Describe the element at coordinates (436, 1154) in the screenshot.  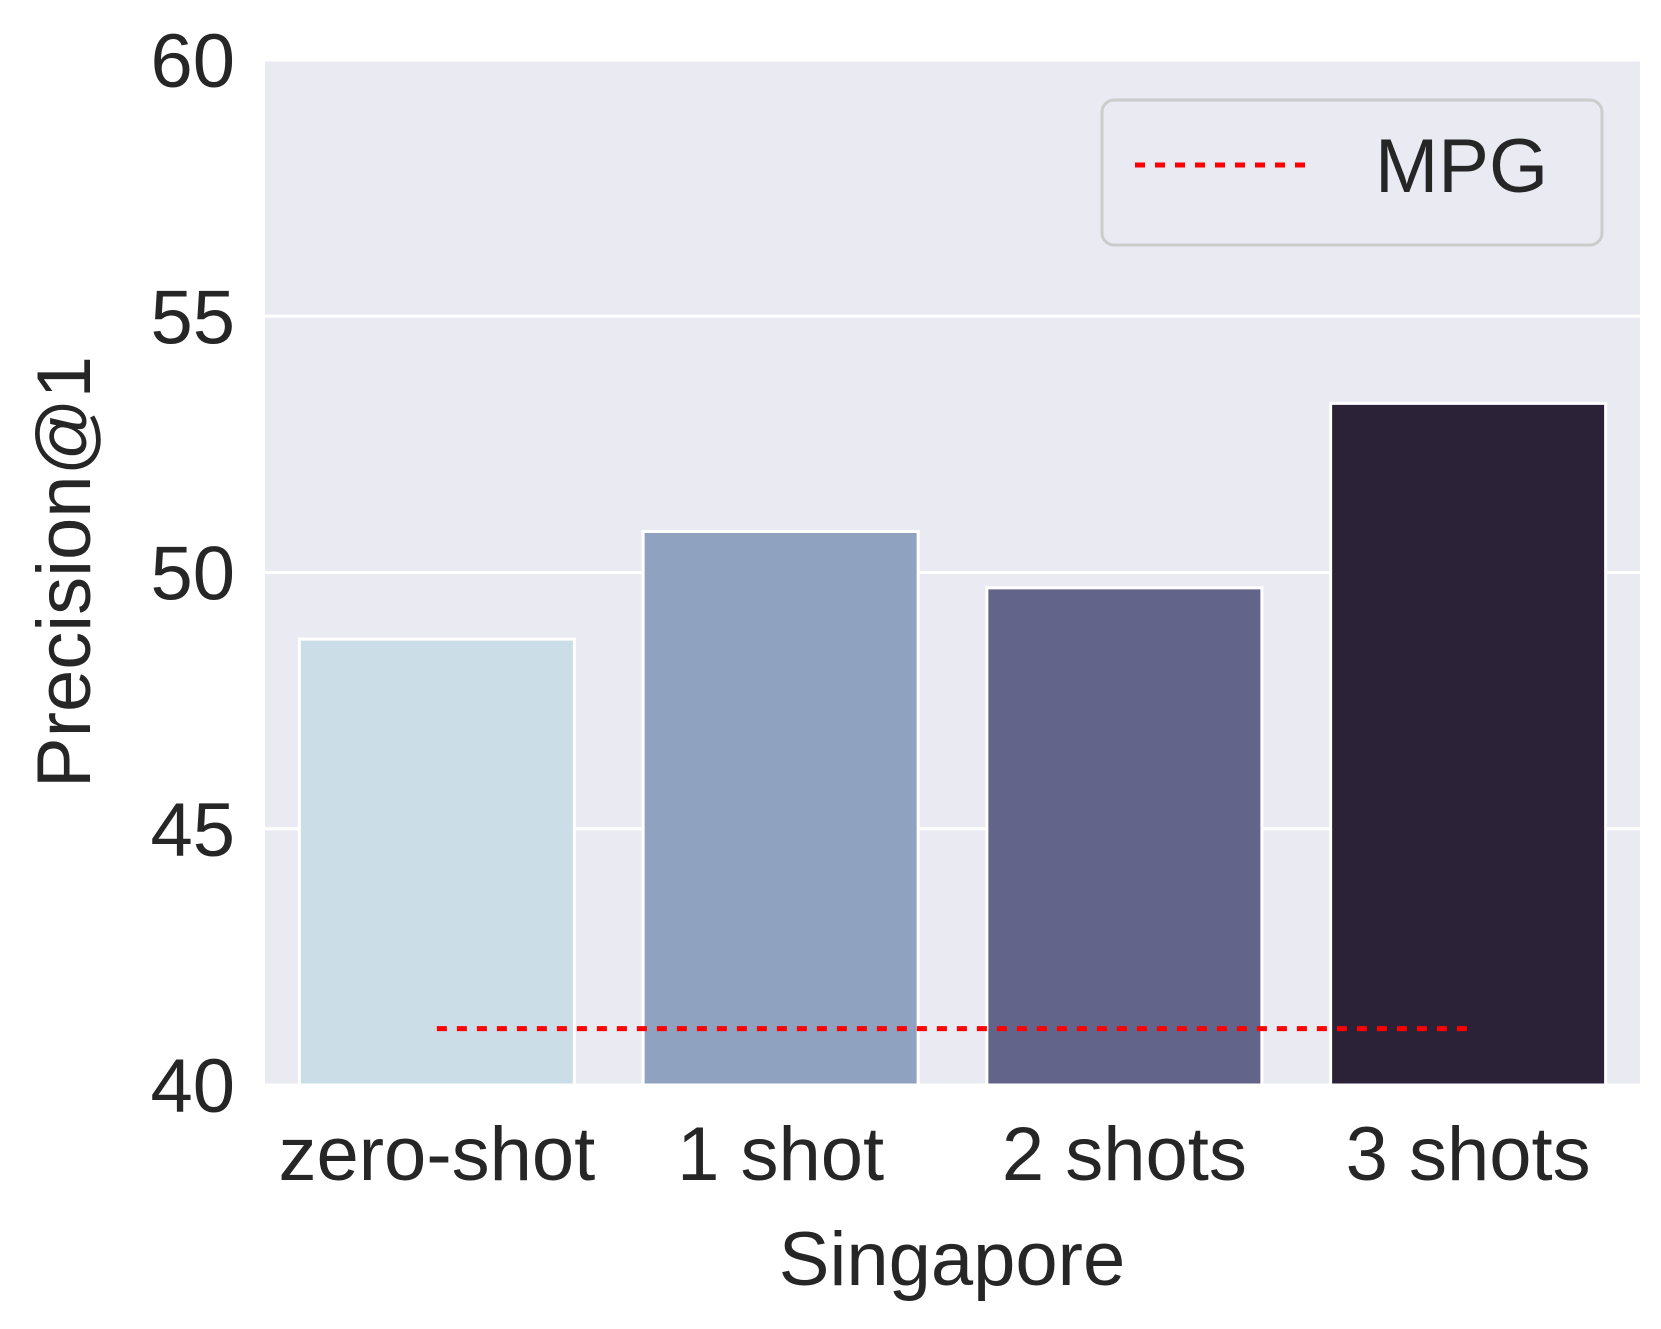
I see `x-tick-label: zero-shot` at that location.